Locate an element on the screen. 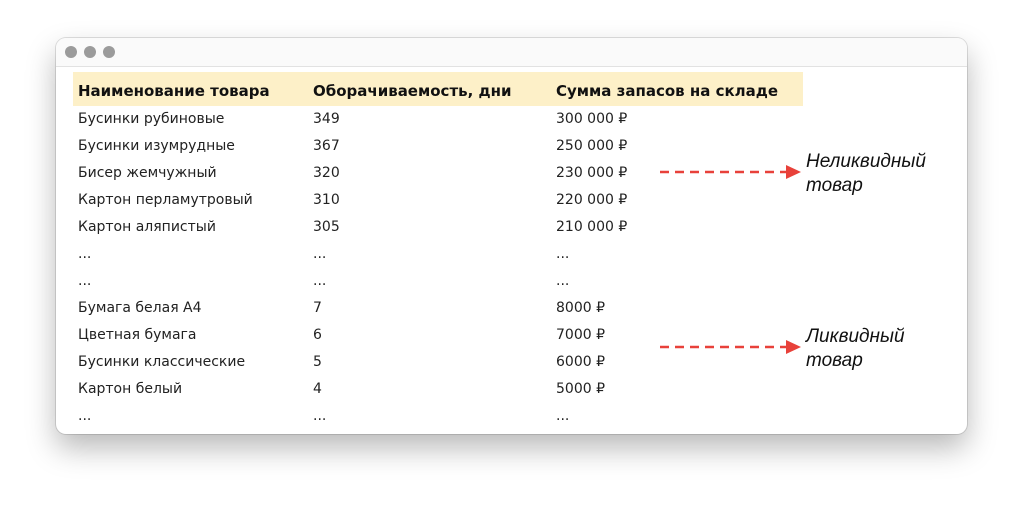 The height and width of the screenshot is (508, 1023). table-cell: Бусинки рубиновые is located at coordinates (151, 119).